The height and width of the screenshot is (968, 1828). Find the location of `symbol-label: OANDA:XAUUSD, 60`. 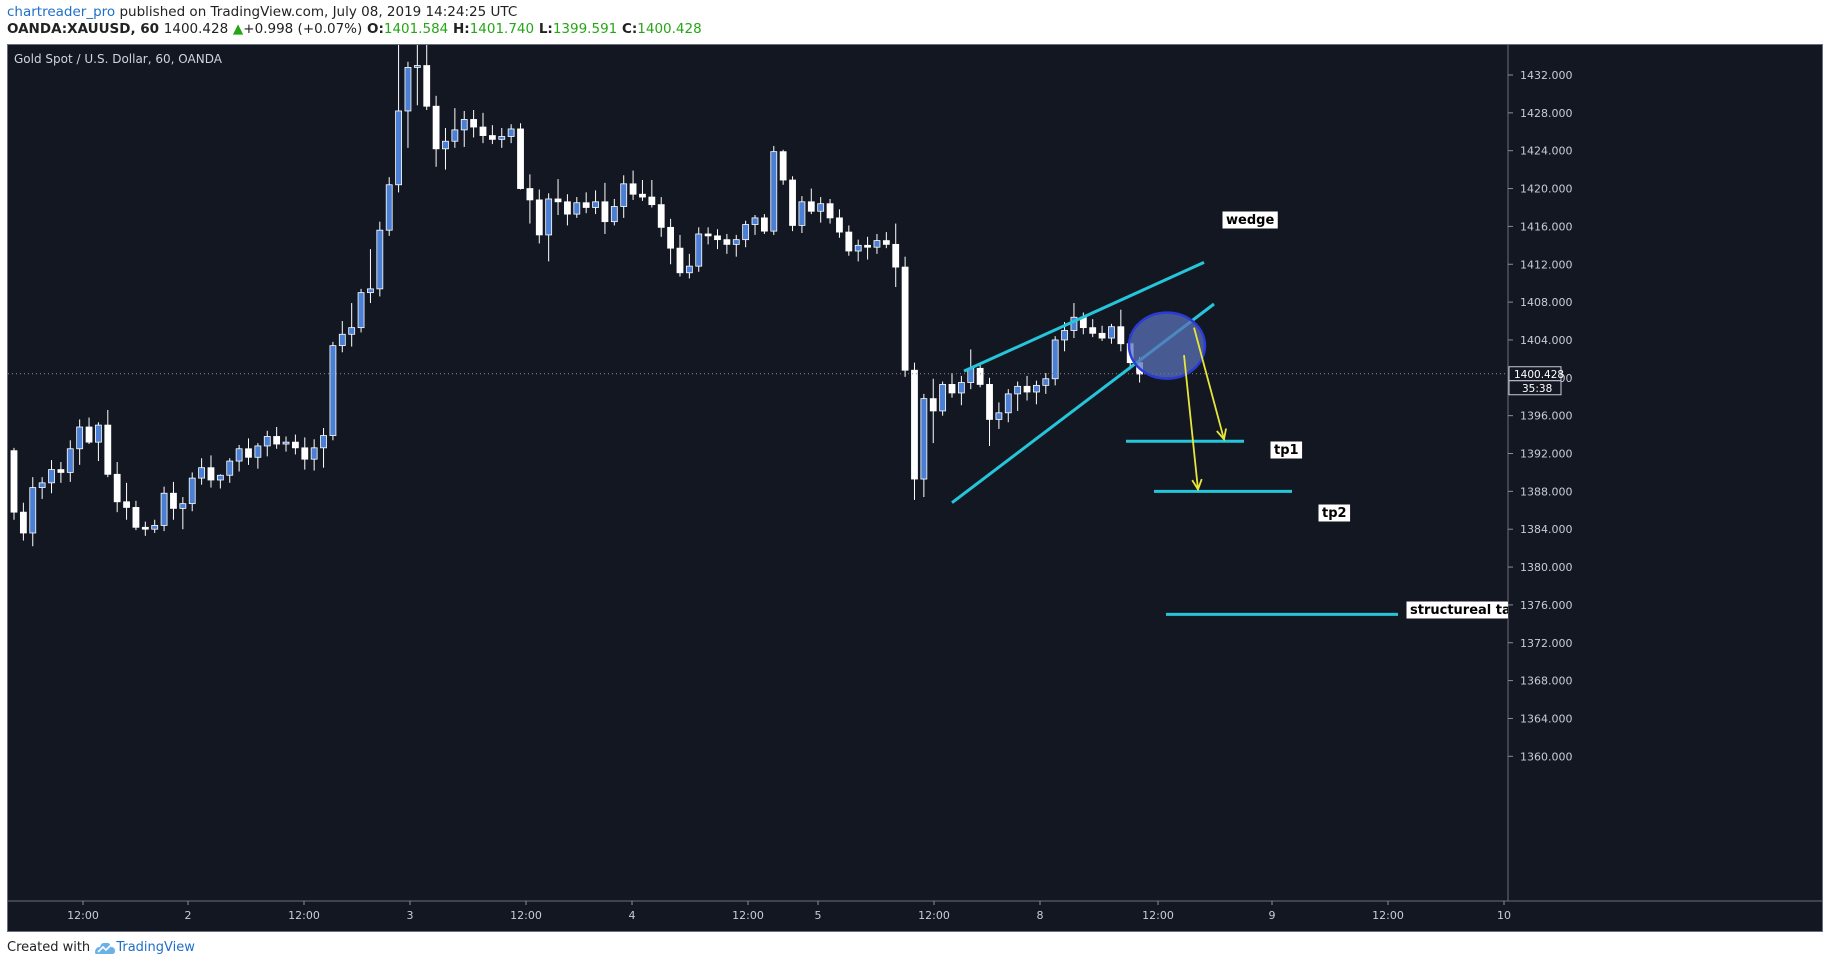

symbol-label: OANDA:XAUUSD, 60 is located at coordinates (83, 29).